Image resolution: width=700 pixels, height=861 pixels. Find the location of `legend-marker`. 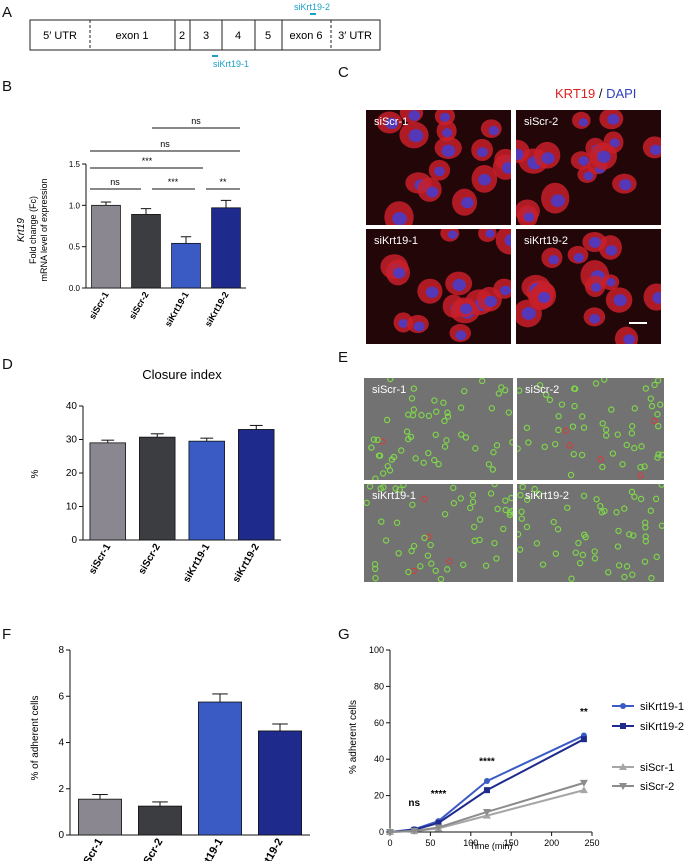

legend-marker is located at coordinates (623, 706).